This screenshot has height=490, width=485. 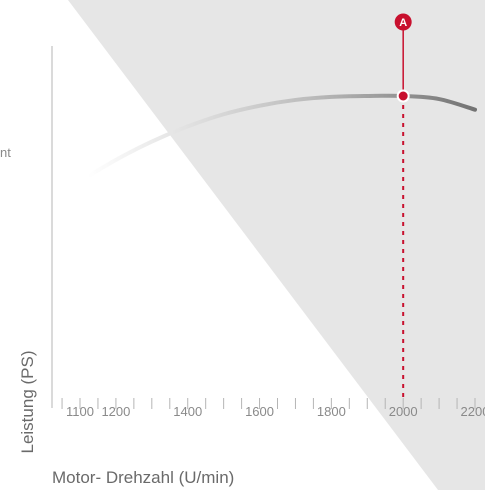 What do you see at coordinates (331, 411) in the screenshot?
I see `x-tick-label: 1800` at bounding box center [331, 411].